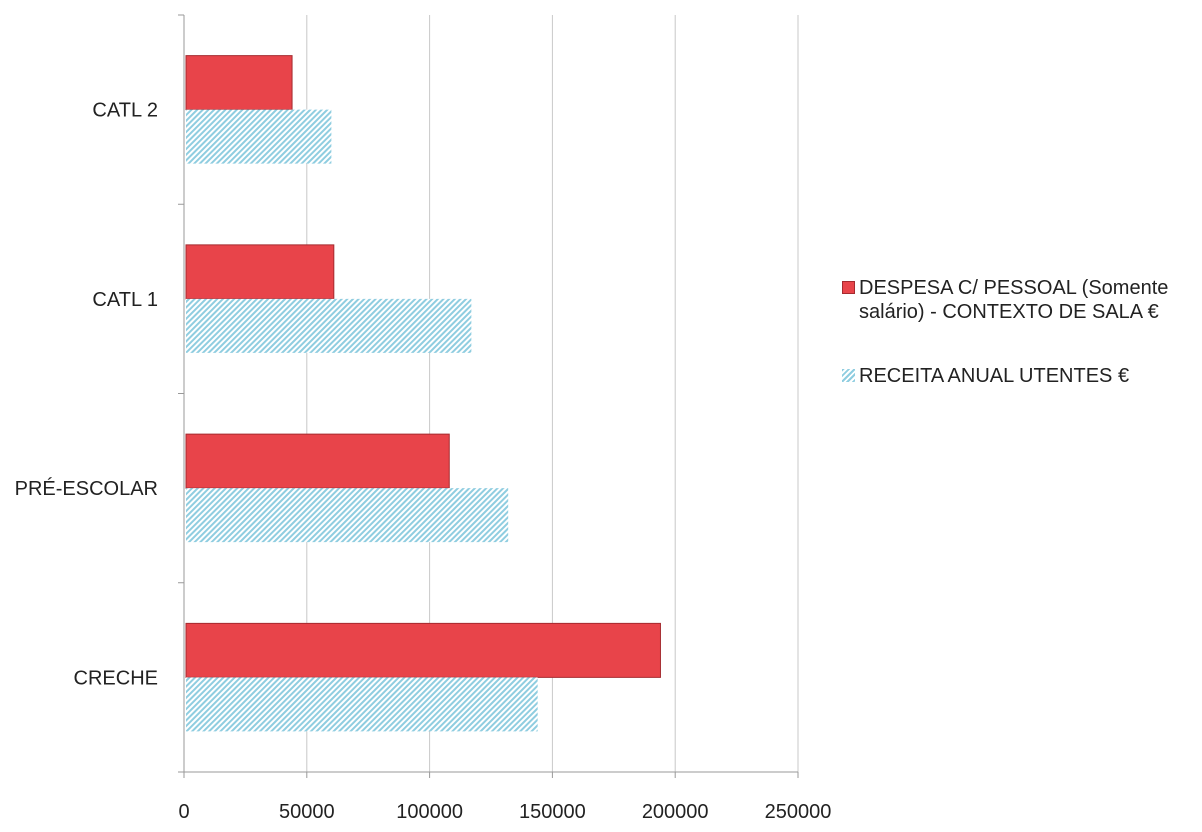 The image size is (1202, 832). What do you see at coordinates (798, 812) in the screenshot?
I see `x-tick-label: 250000` at bounding box center [798, 812].